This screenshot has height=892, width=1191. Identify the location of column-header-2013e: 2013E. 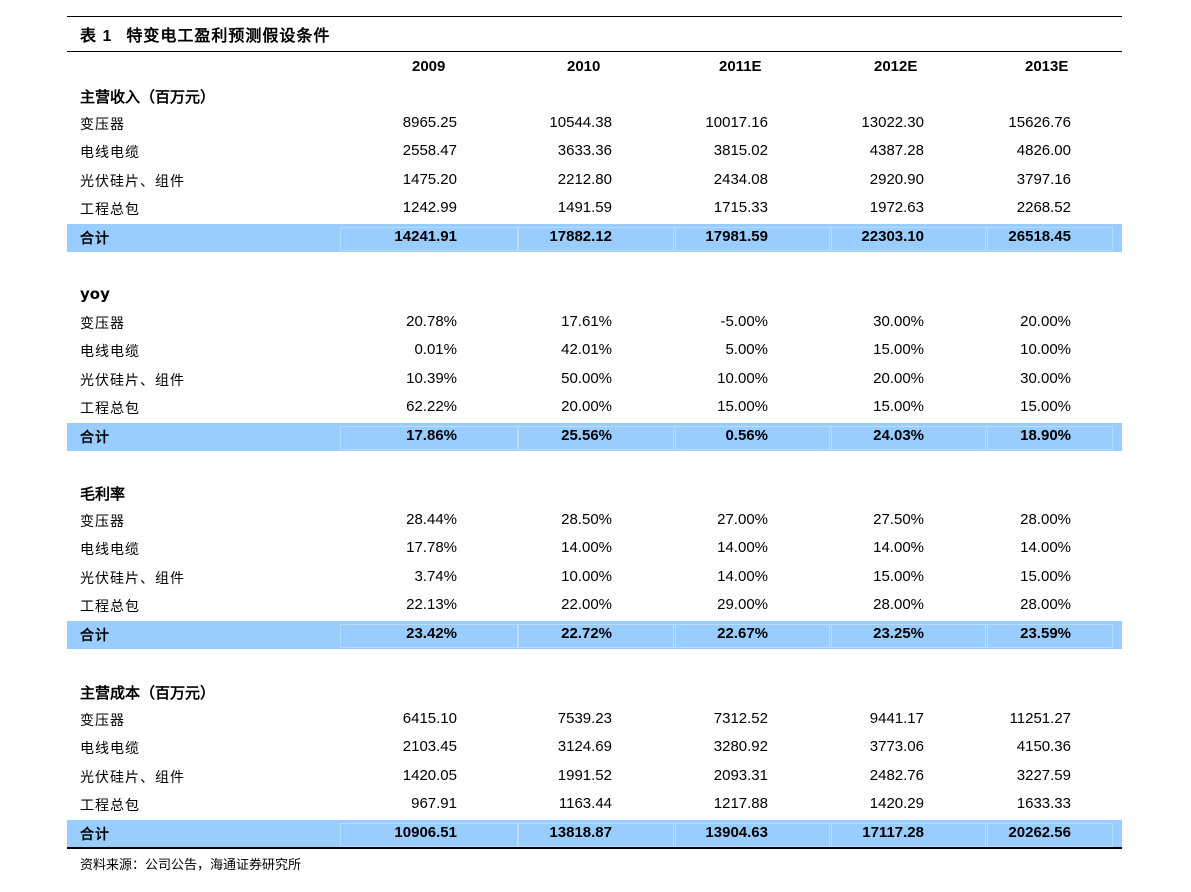
(1047, 66).